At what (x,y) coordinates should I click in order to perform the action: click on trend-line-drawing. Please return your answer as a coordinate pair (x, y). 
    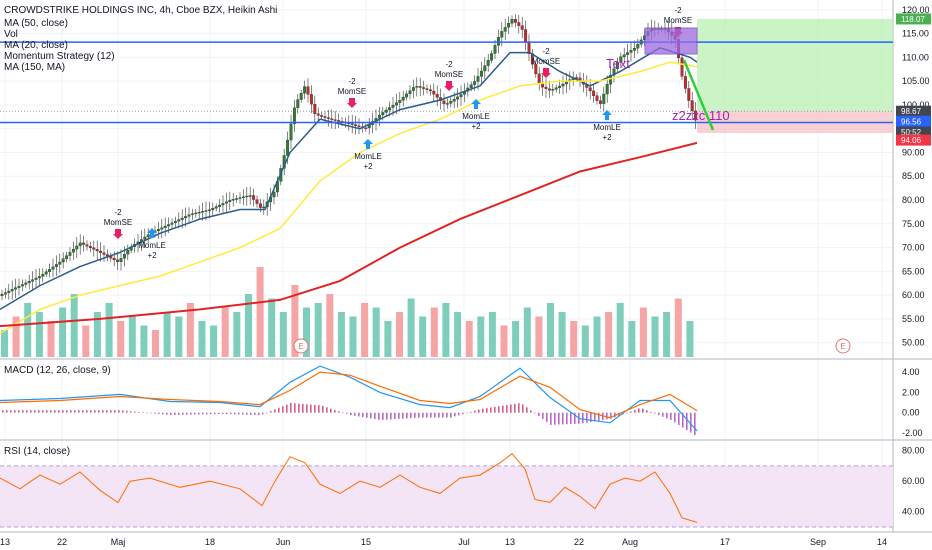
    Looking at the image, I should click on (698, 95).